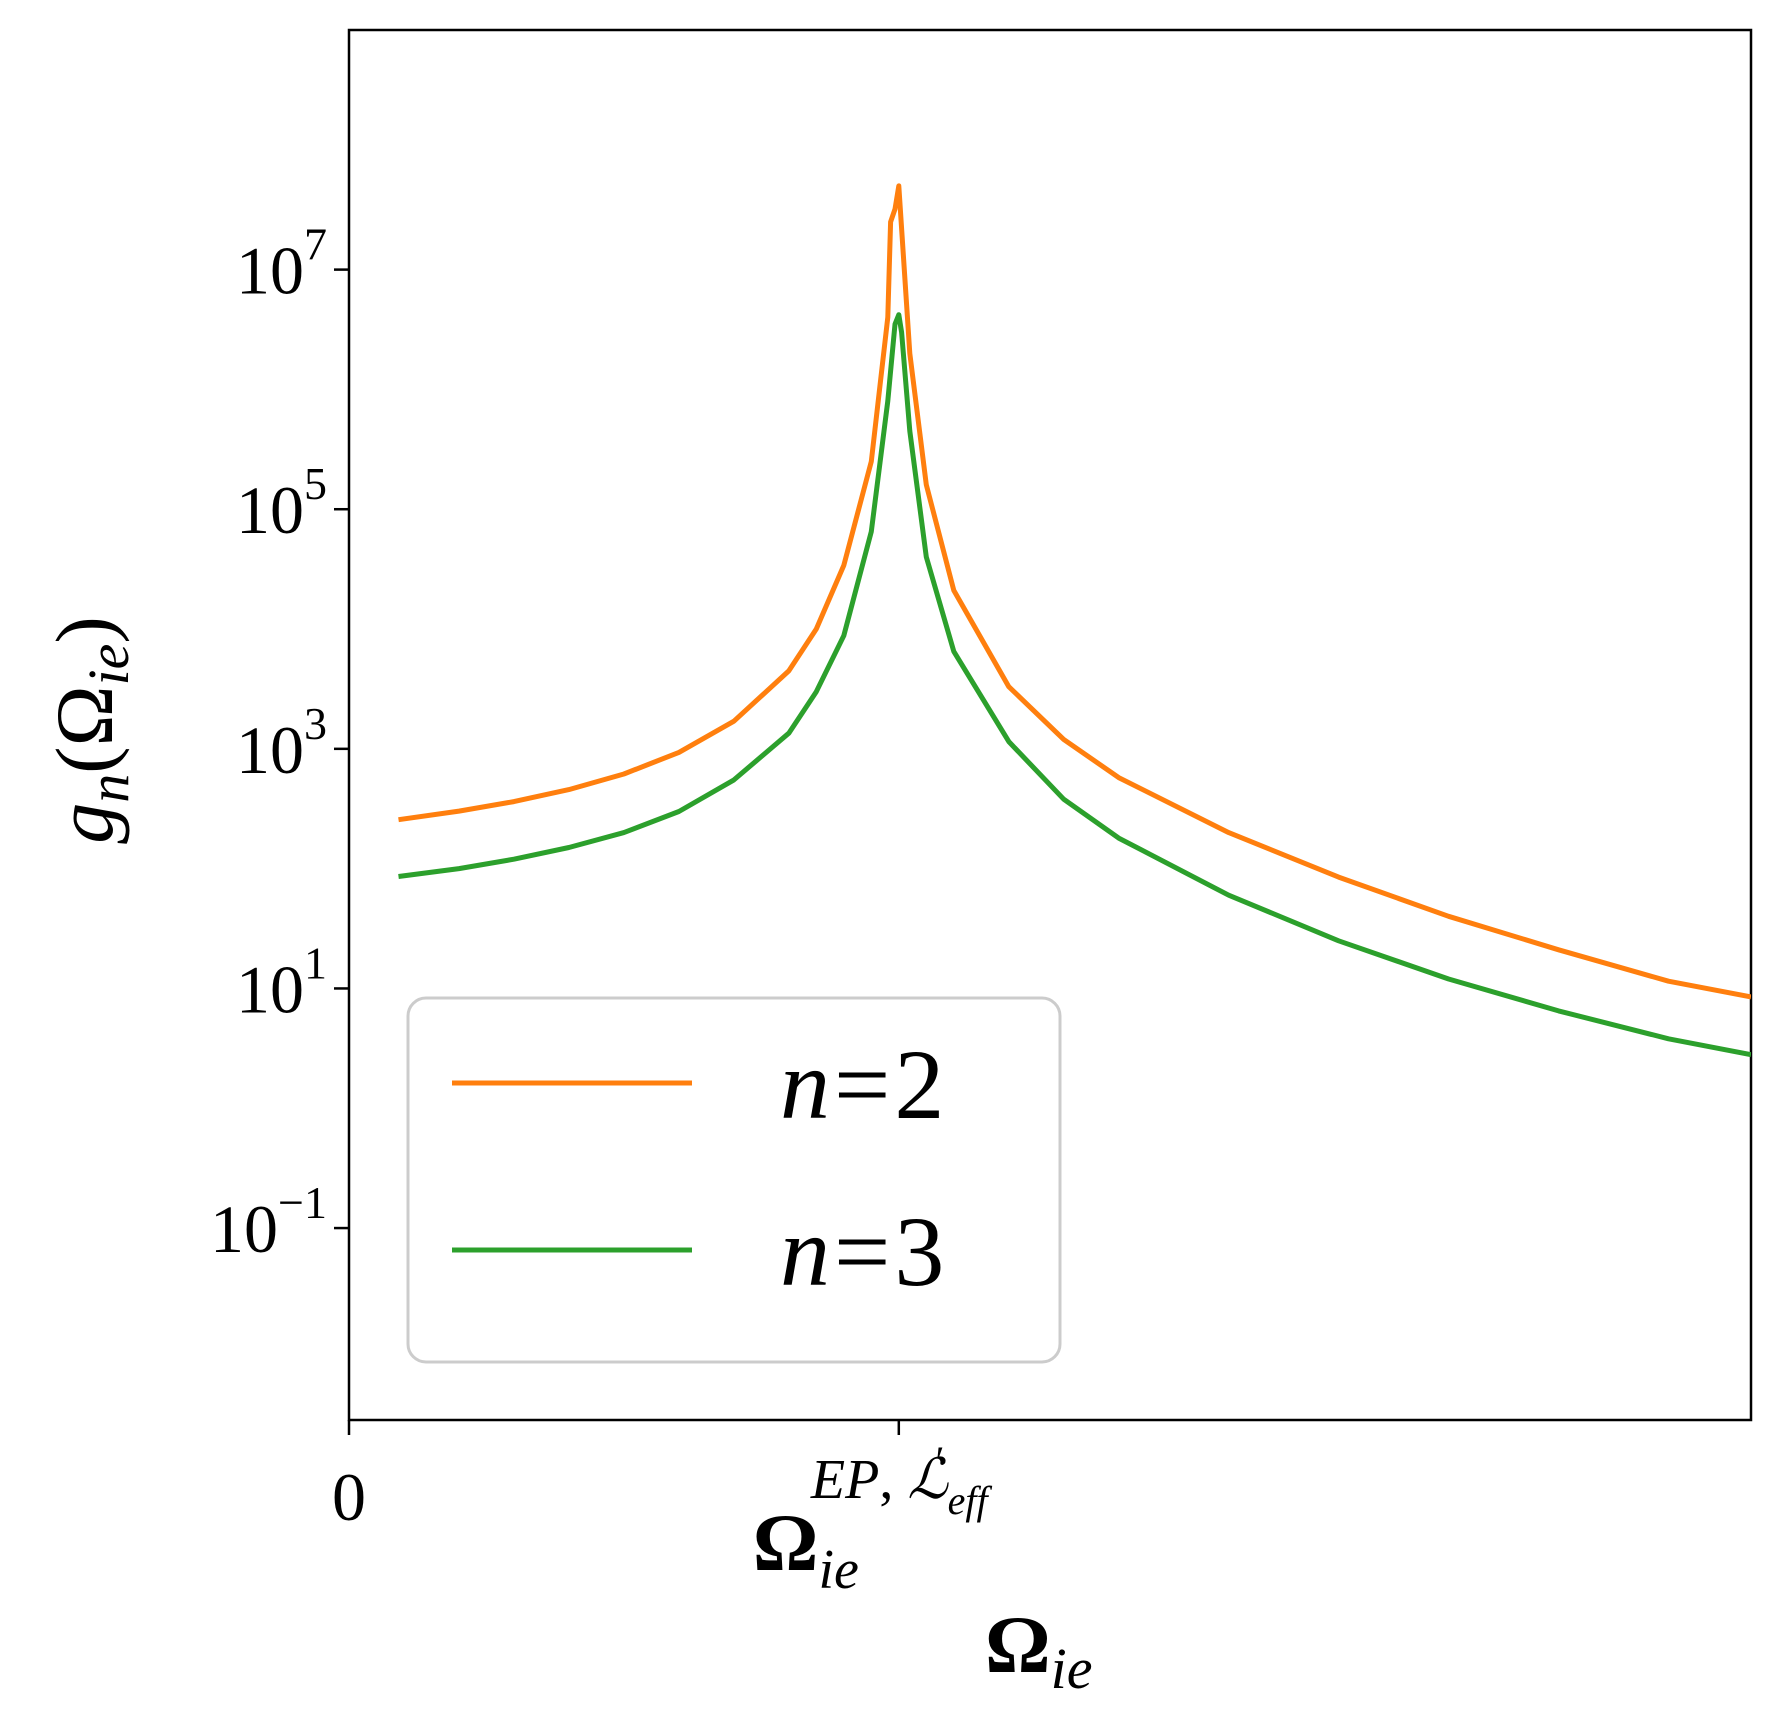 This screenshot has width=1771, height=1732. I want to click on x-tick-label: ΩieEP, ℒeff′, so click(873, 1519).